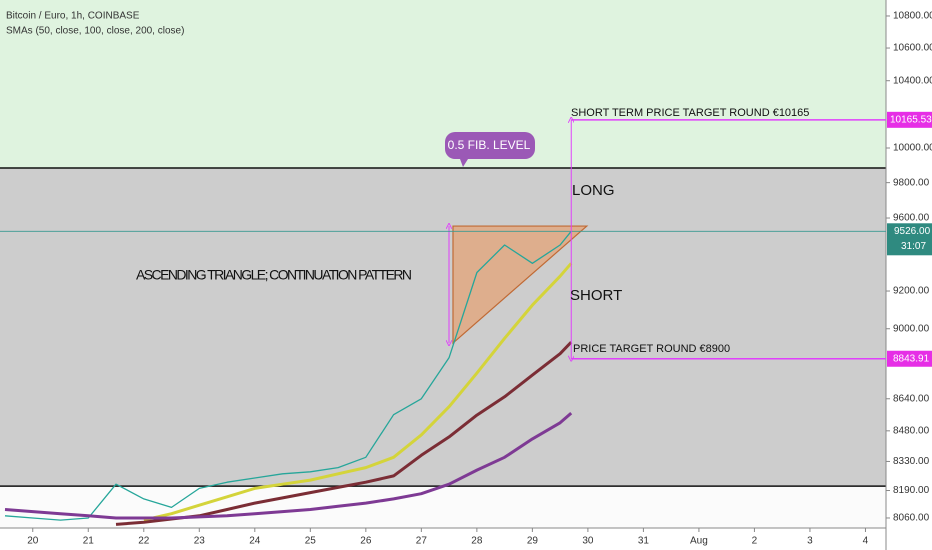  What do you see at coordinates (909, 239) in the screenshot?
I see `last-price-tag` at bounding box center [909, 239].